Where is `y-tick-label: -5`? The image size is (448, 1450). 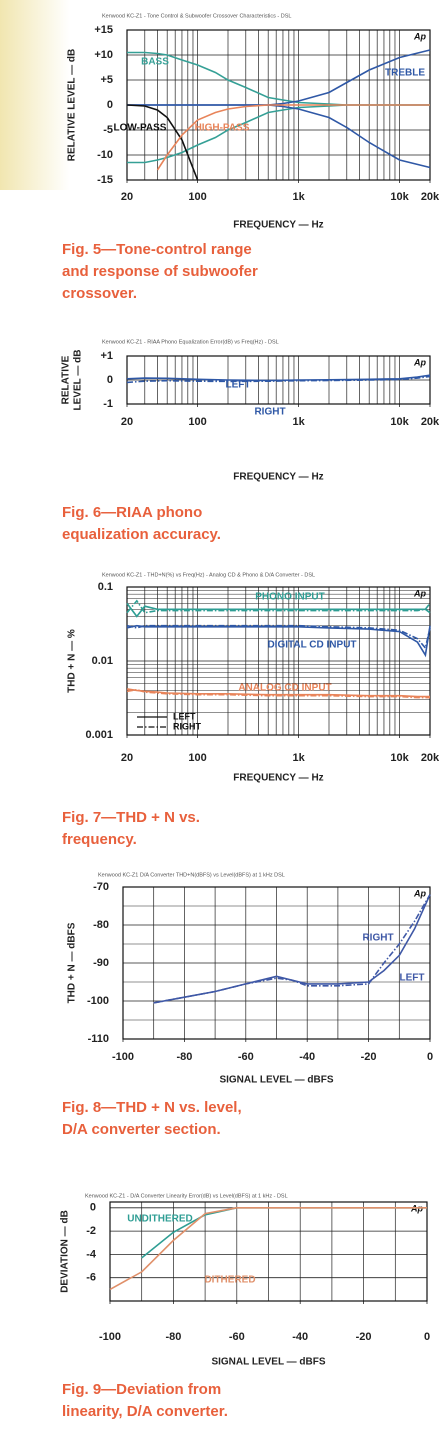
y-tick-label: -5 is located at coordinates (108, 130).